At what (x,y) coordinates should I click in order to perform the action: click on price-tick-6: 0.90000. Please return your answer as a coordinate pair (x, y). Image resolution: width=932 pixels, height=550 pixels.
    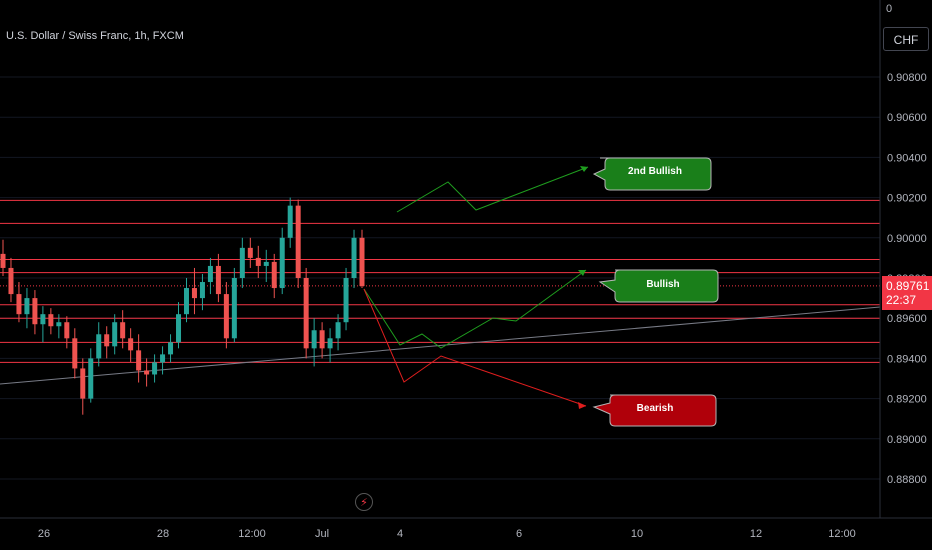
    Looking at the image, I should click on (907, 239).